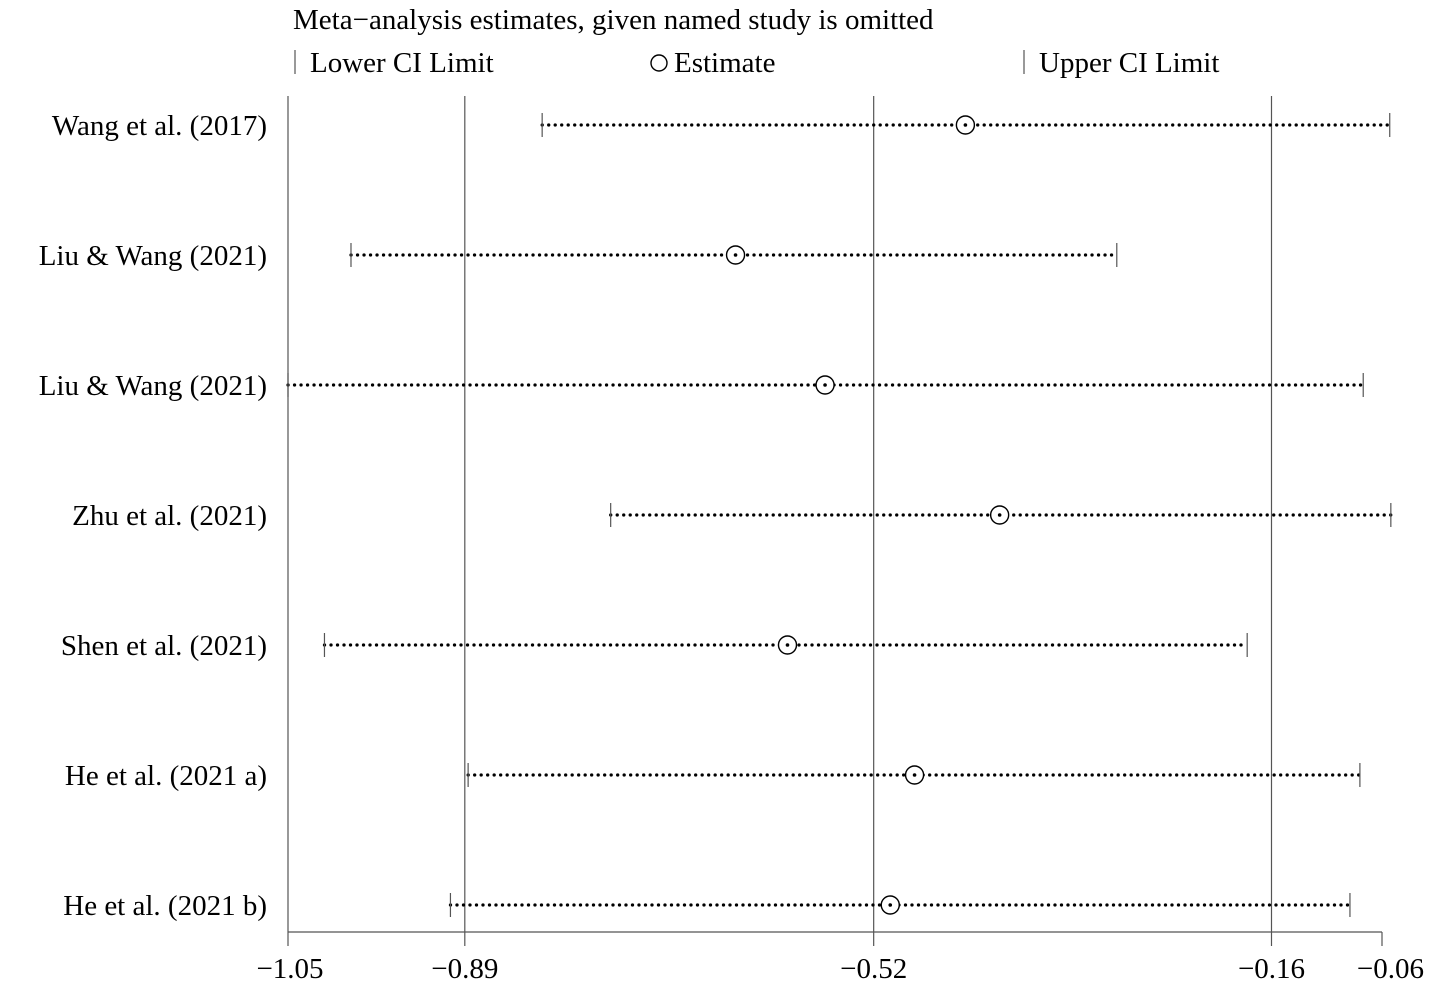 The height and width of the screenshot is (987, 1429). I want to click on x-tick-label: −0.06, so click(1390, 969).